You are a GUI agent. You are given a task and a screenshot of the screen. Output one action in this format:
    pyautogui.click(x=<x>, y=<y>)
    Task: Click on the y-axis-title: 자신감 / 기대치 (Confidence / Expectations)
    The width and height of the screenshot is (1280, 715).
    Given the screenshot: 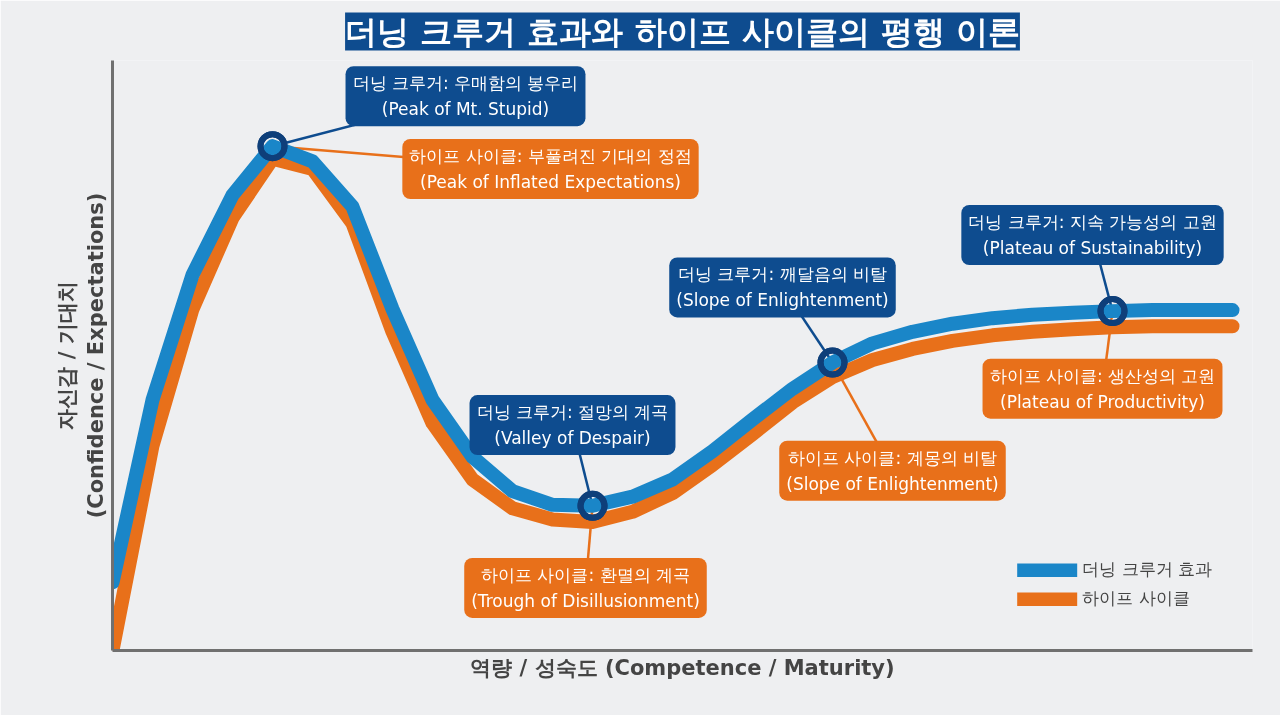 What is the action you would take?
    pyautogui.click(x=81, y=355)
    